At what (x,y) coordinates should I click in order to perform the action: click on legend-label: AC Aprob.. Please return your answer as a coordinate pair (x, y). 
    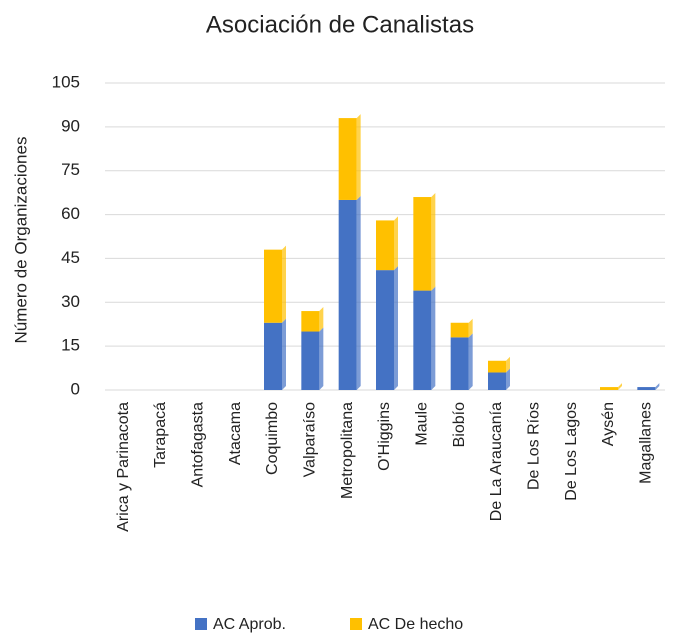
    Looking at the image, I should click on (249, 624).